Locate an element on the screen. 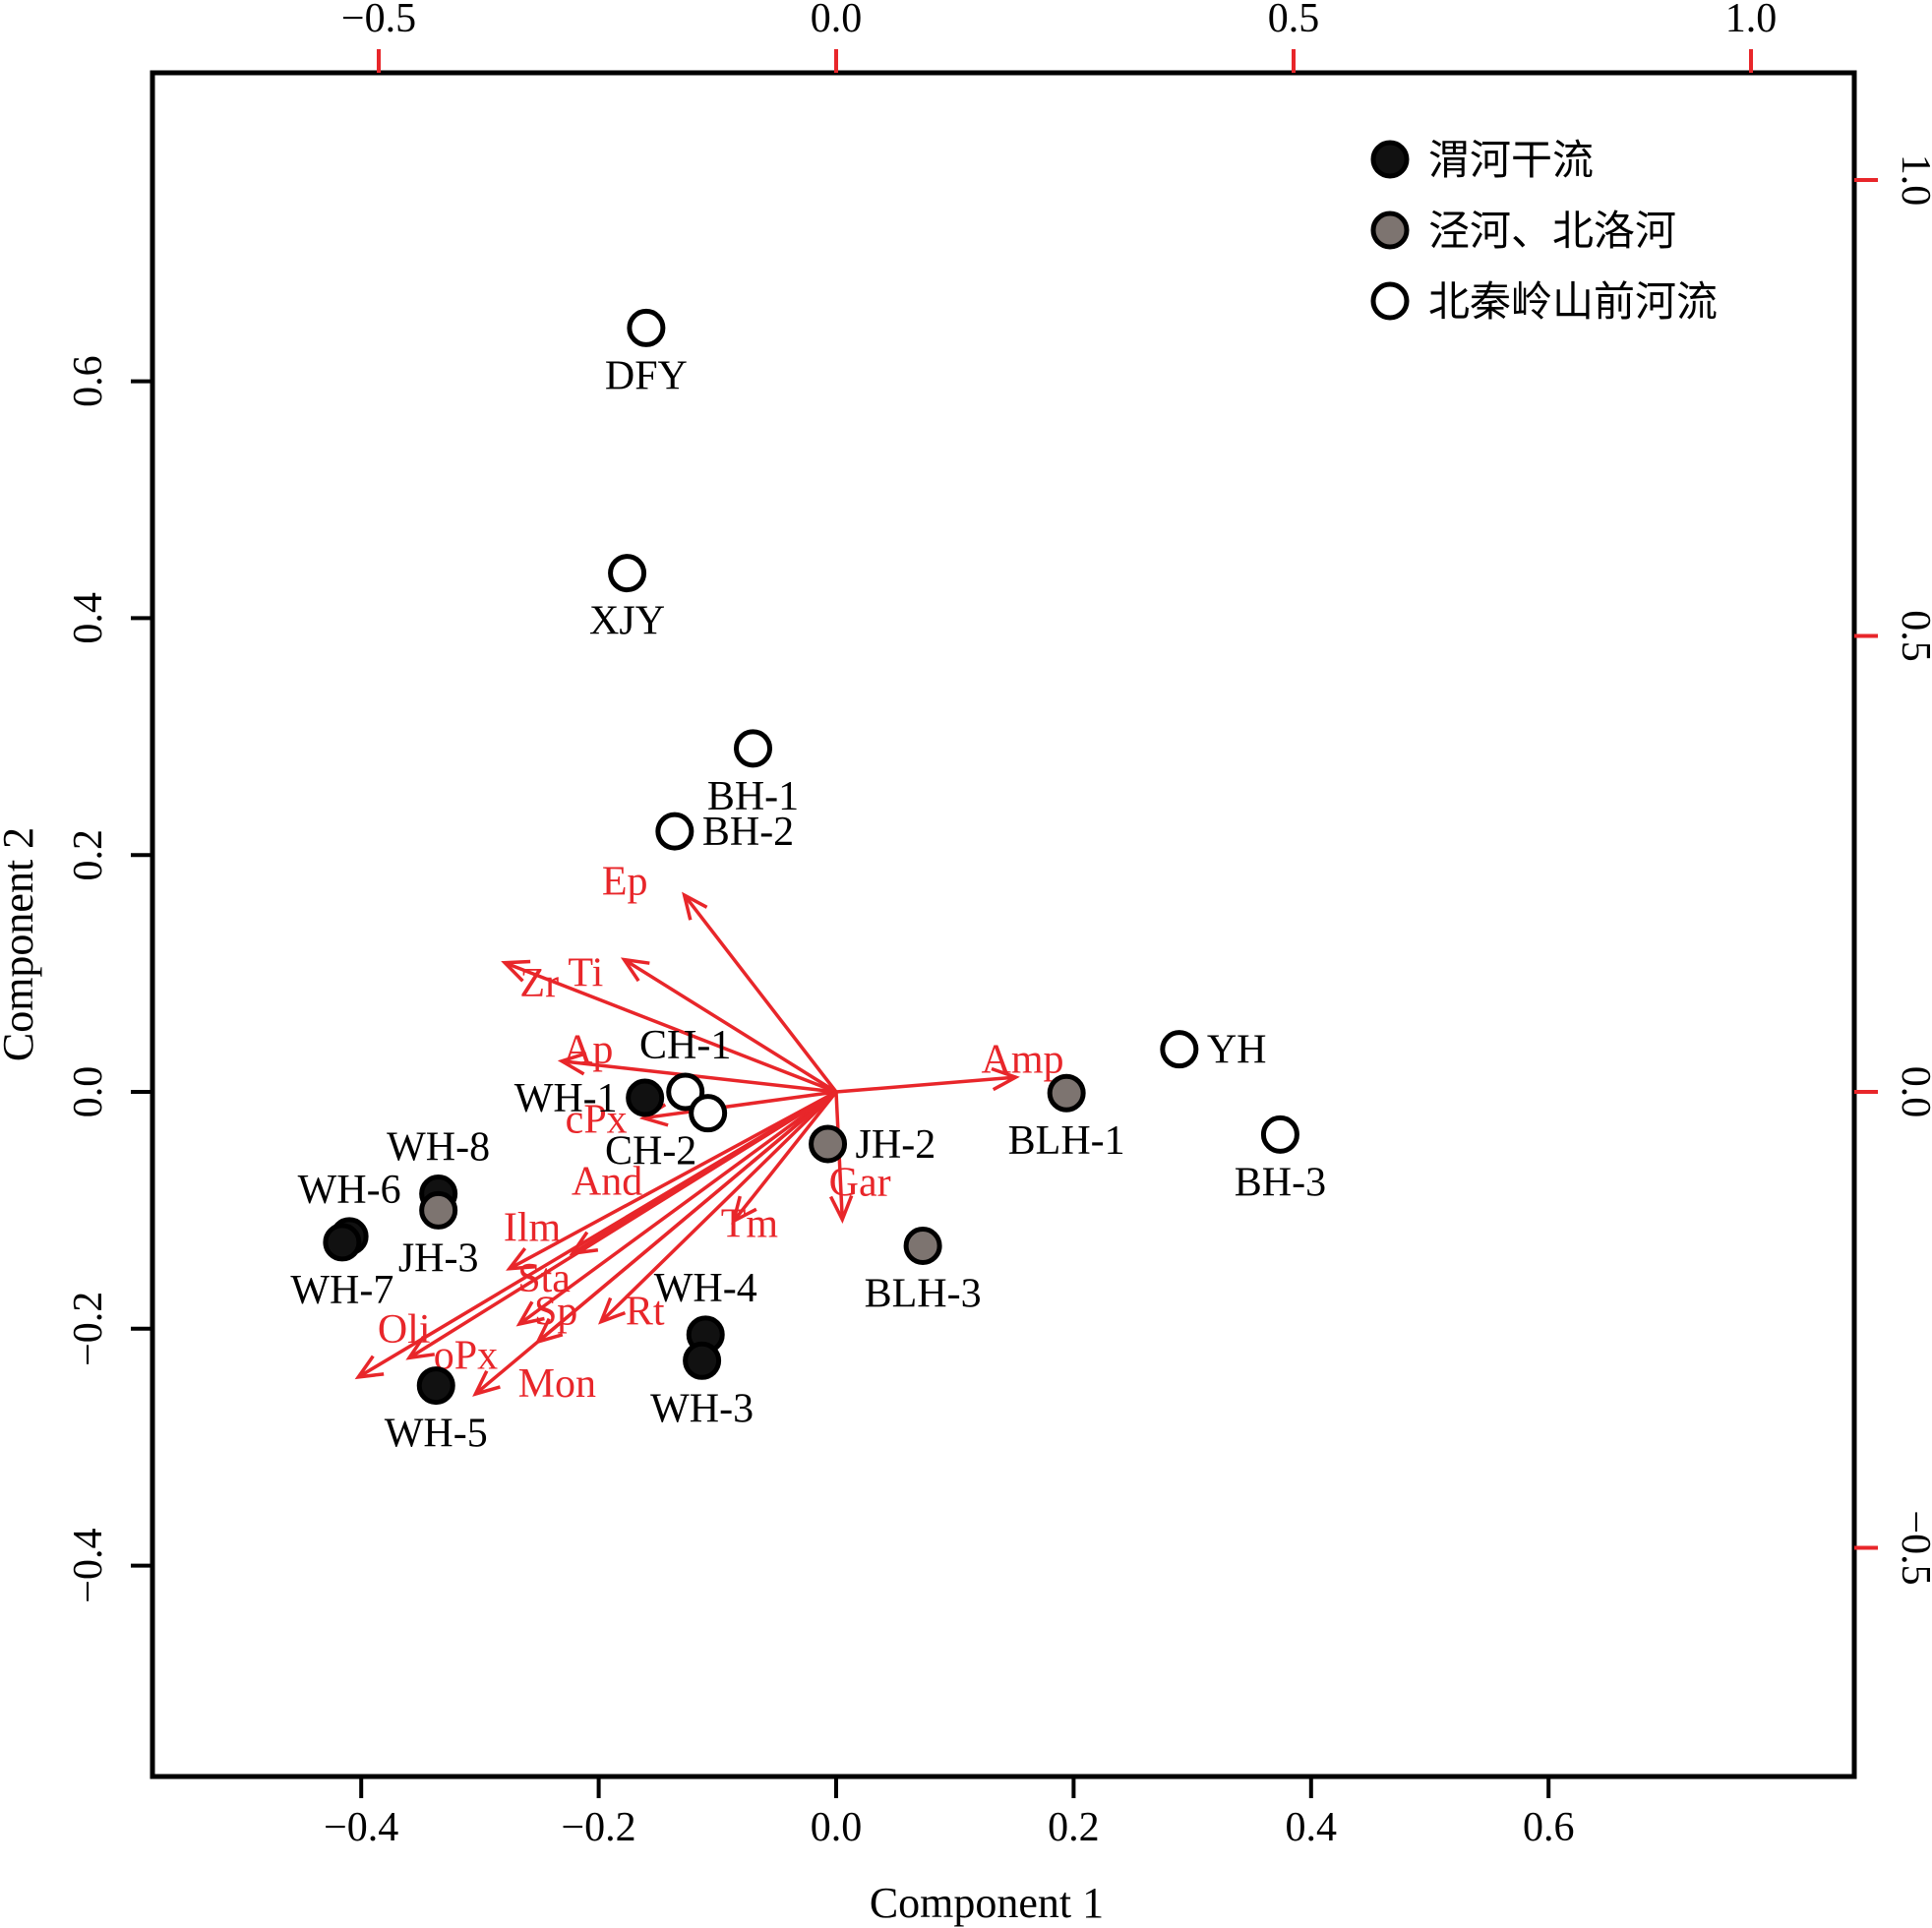 The image size is (1932, 1928). loading-label: Ep is located at coordinates (625, 882).